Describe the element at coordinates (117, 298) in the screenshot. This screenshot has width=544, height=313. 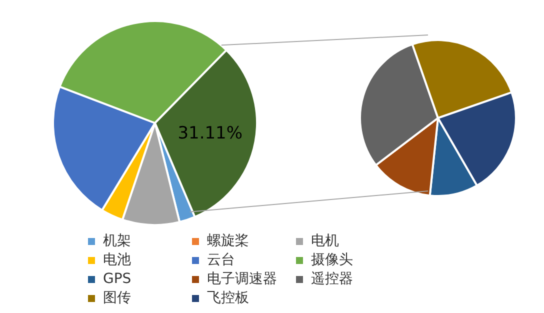
I see `legend-label: 图传` at that location.